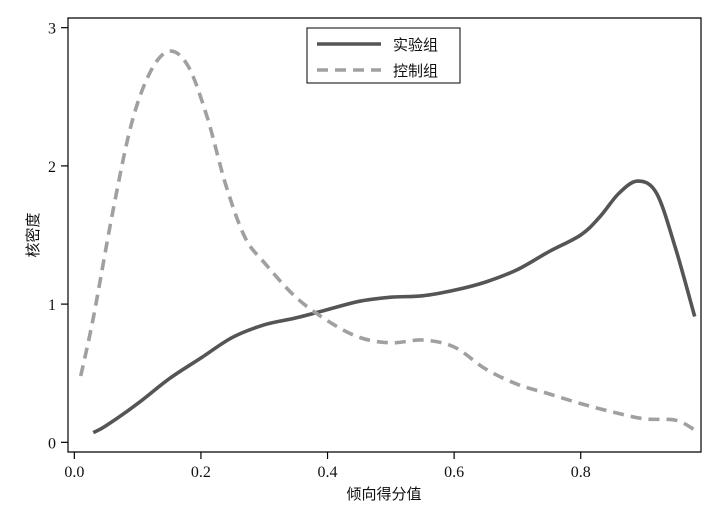 Image resolution: width=720 pixels, height=524 pixels. I want to click on legend-label-treatment: 实验组, so click(415, 45).